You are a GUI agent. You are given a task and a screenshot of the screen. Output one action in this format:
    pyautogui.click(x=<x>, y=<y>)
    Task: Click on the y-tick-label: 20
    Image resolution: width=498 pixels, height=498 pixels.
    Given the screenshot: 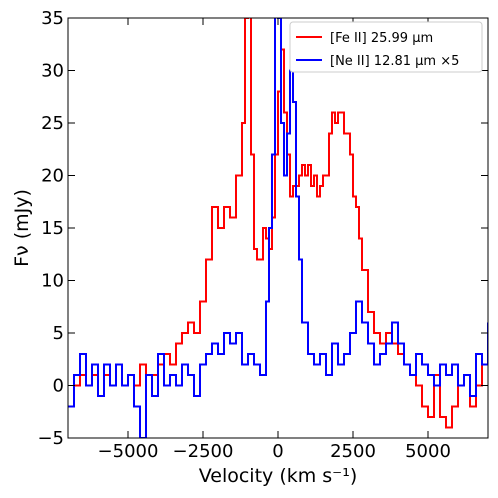 What is the action you would take?
    pyautogui.click(x=52, y=176)
    